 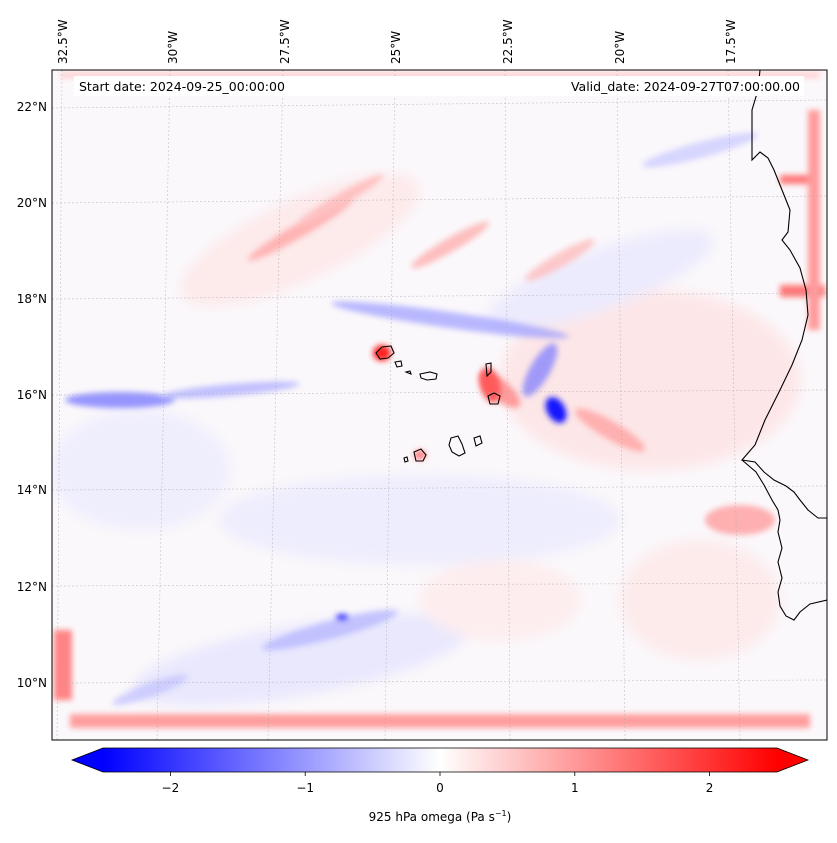 What do you see at coordinates (32, 299) in the screenshot?
I see `lat-tick: 18°N` at bounding box center [32, 299].